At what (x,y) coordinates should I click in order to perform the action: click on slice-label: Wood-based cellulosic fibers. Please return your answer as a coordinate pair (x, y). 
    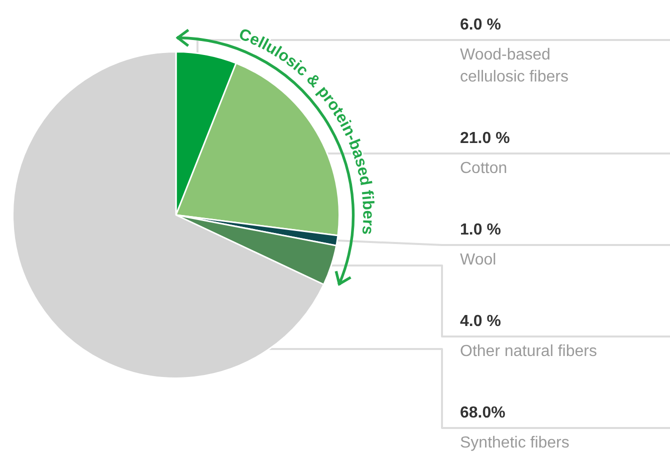
    Looking at the image, I should click on (514, 66).